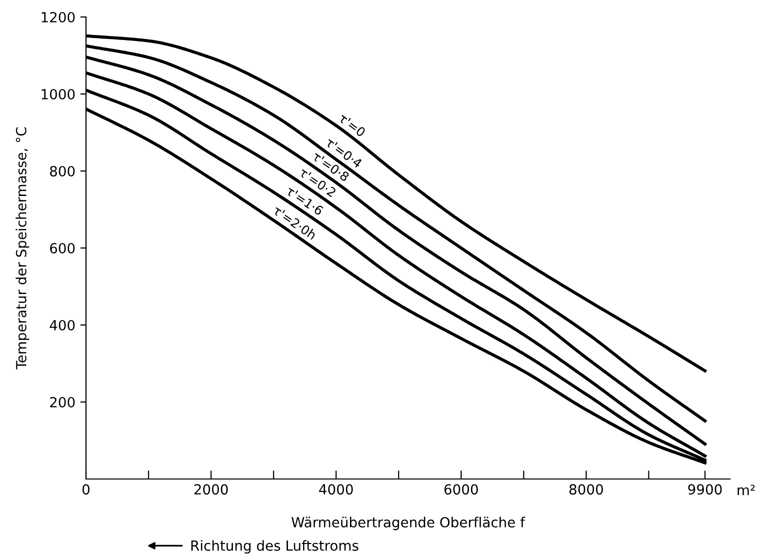 This screenshot has width=760, height=558. What do you see at coordinates (746, 490) in the screenshot?
I see `text: m²` at bounding box center [746, 490].